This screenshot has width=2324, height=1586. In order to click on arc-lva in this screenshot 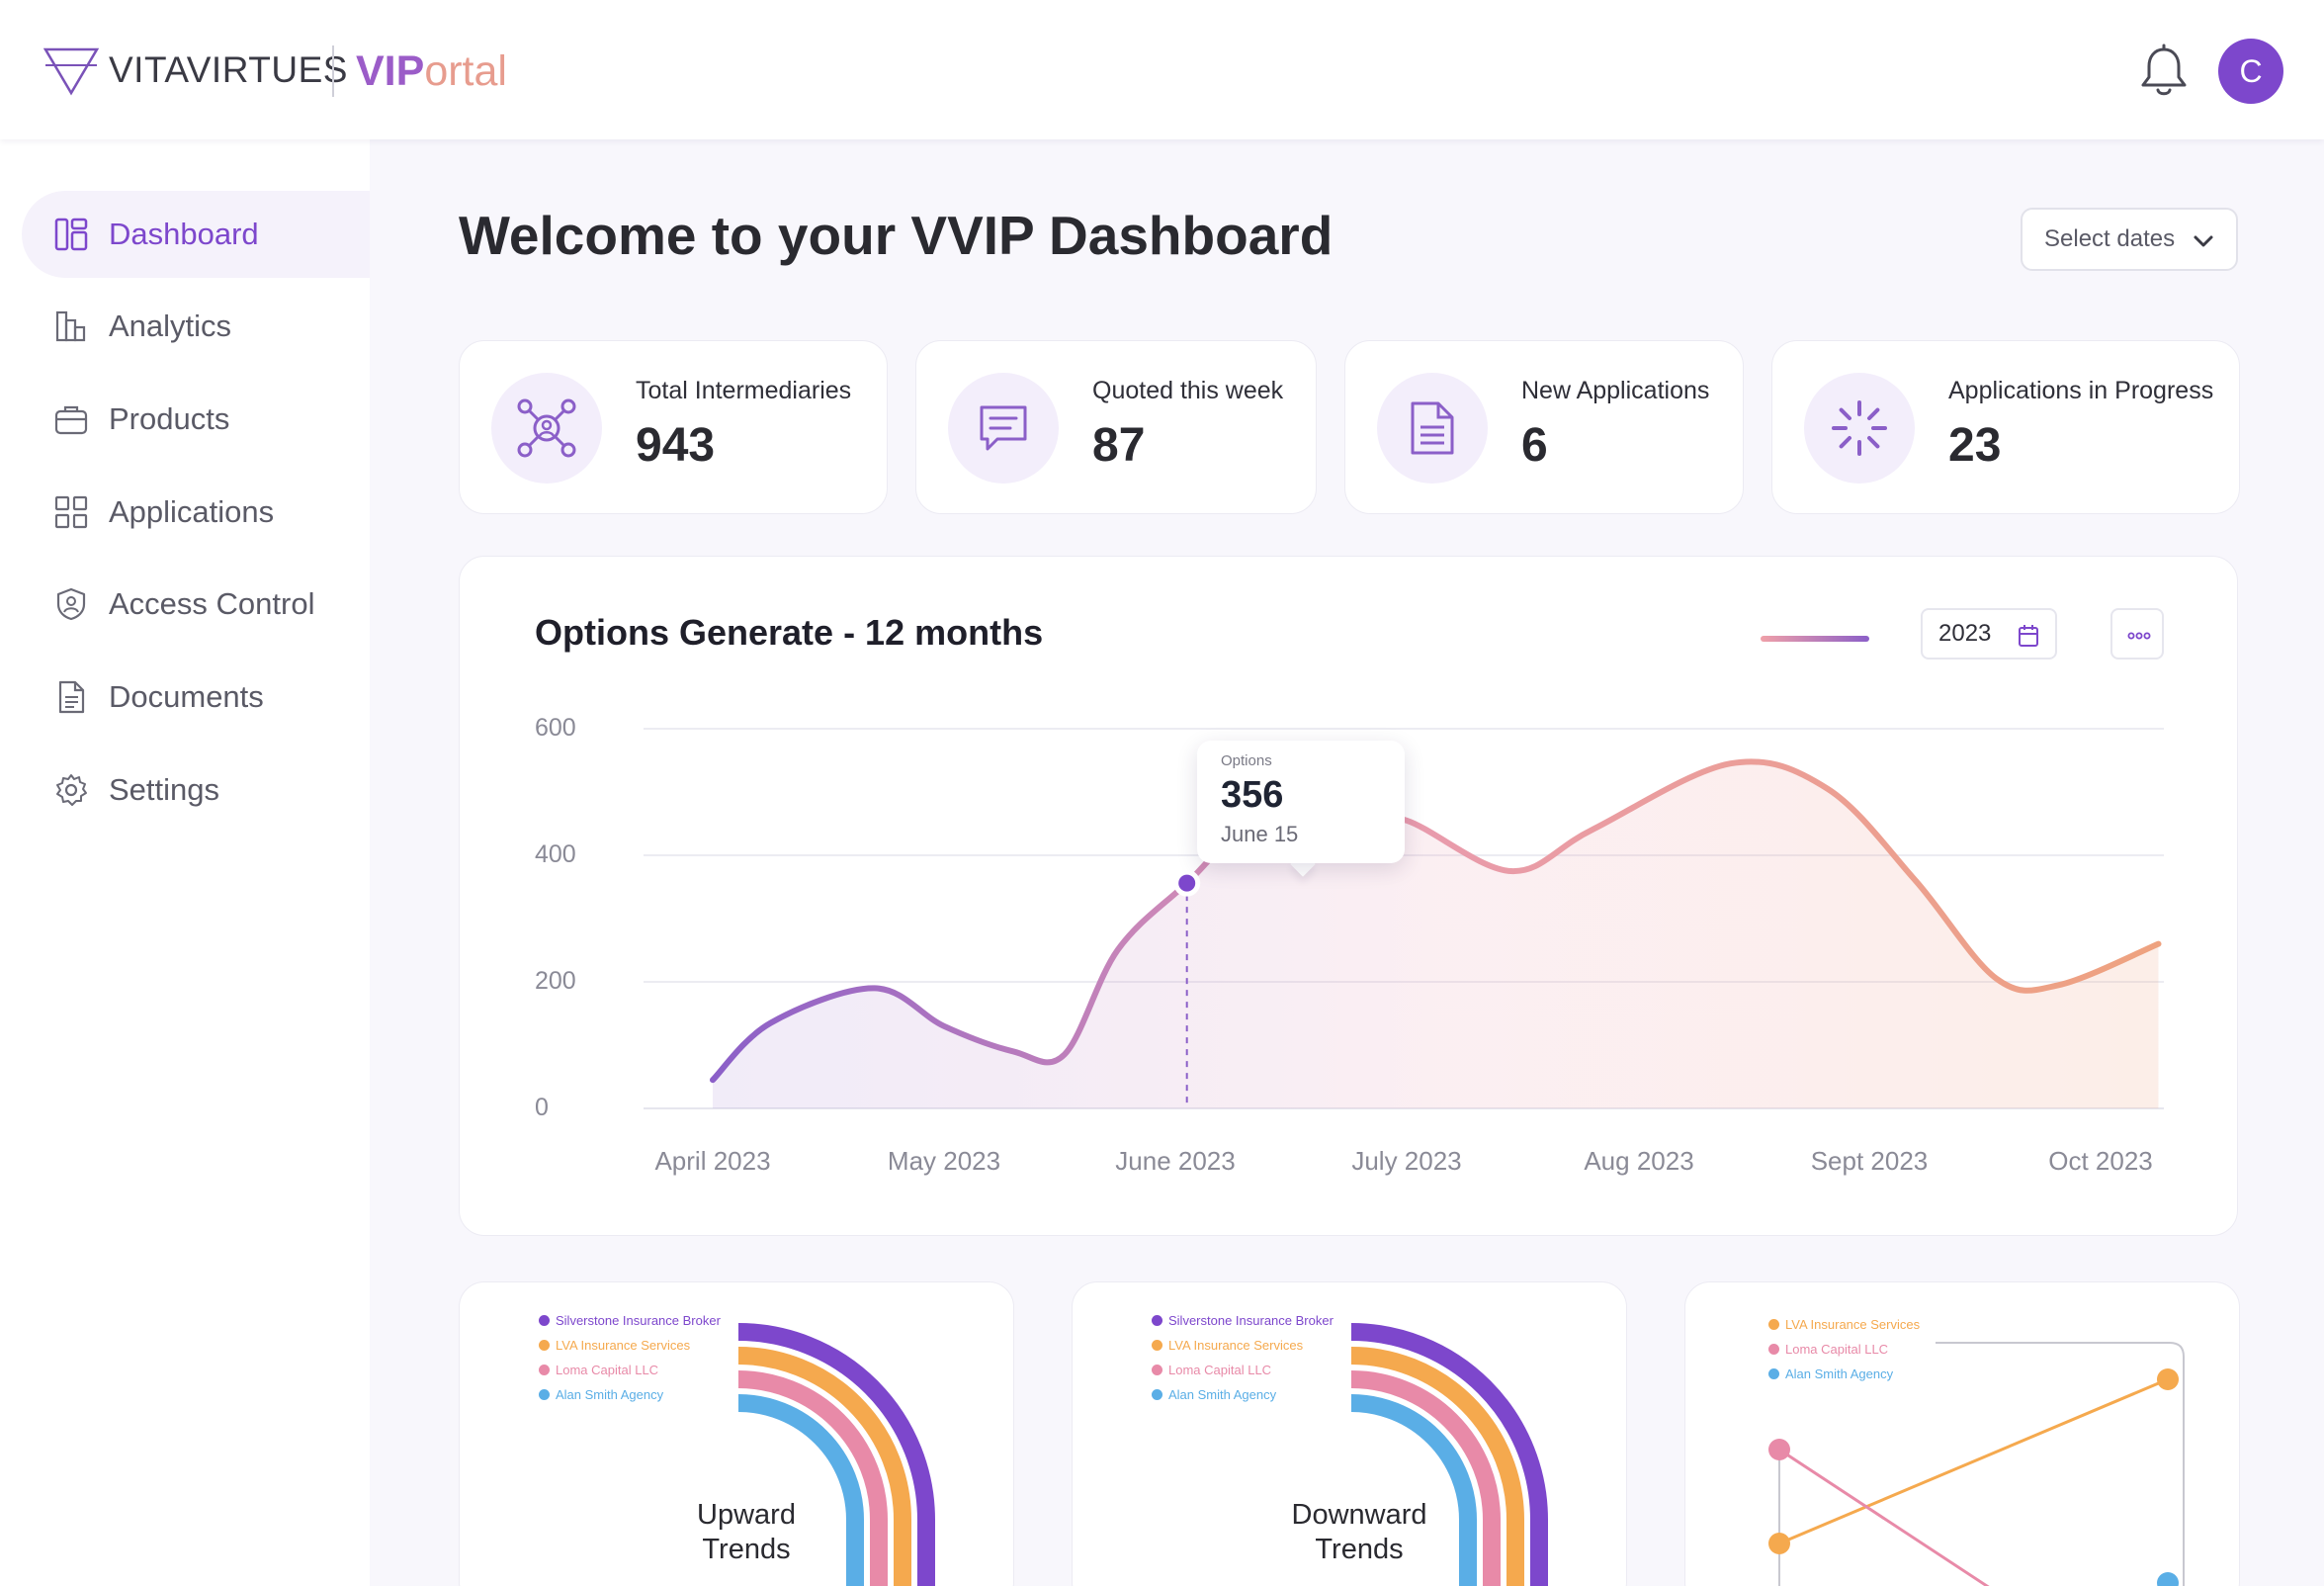, I will do `click(1437, 1467)`.